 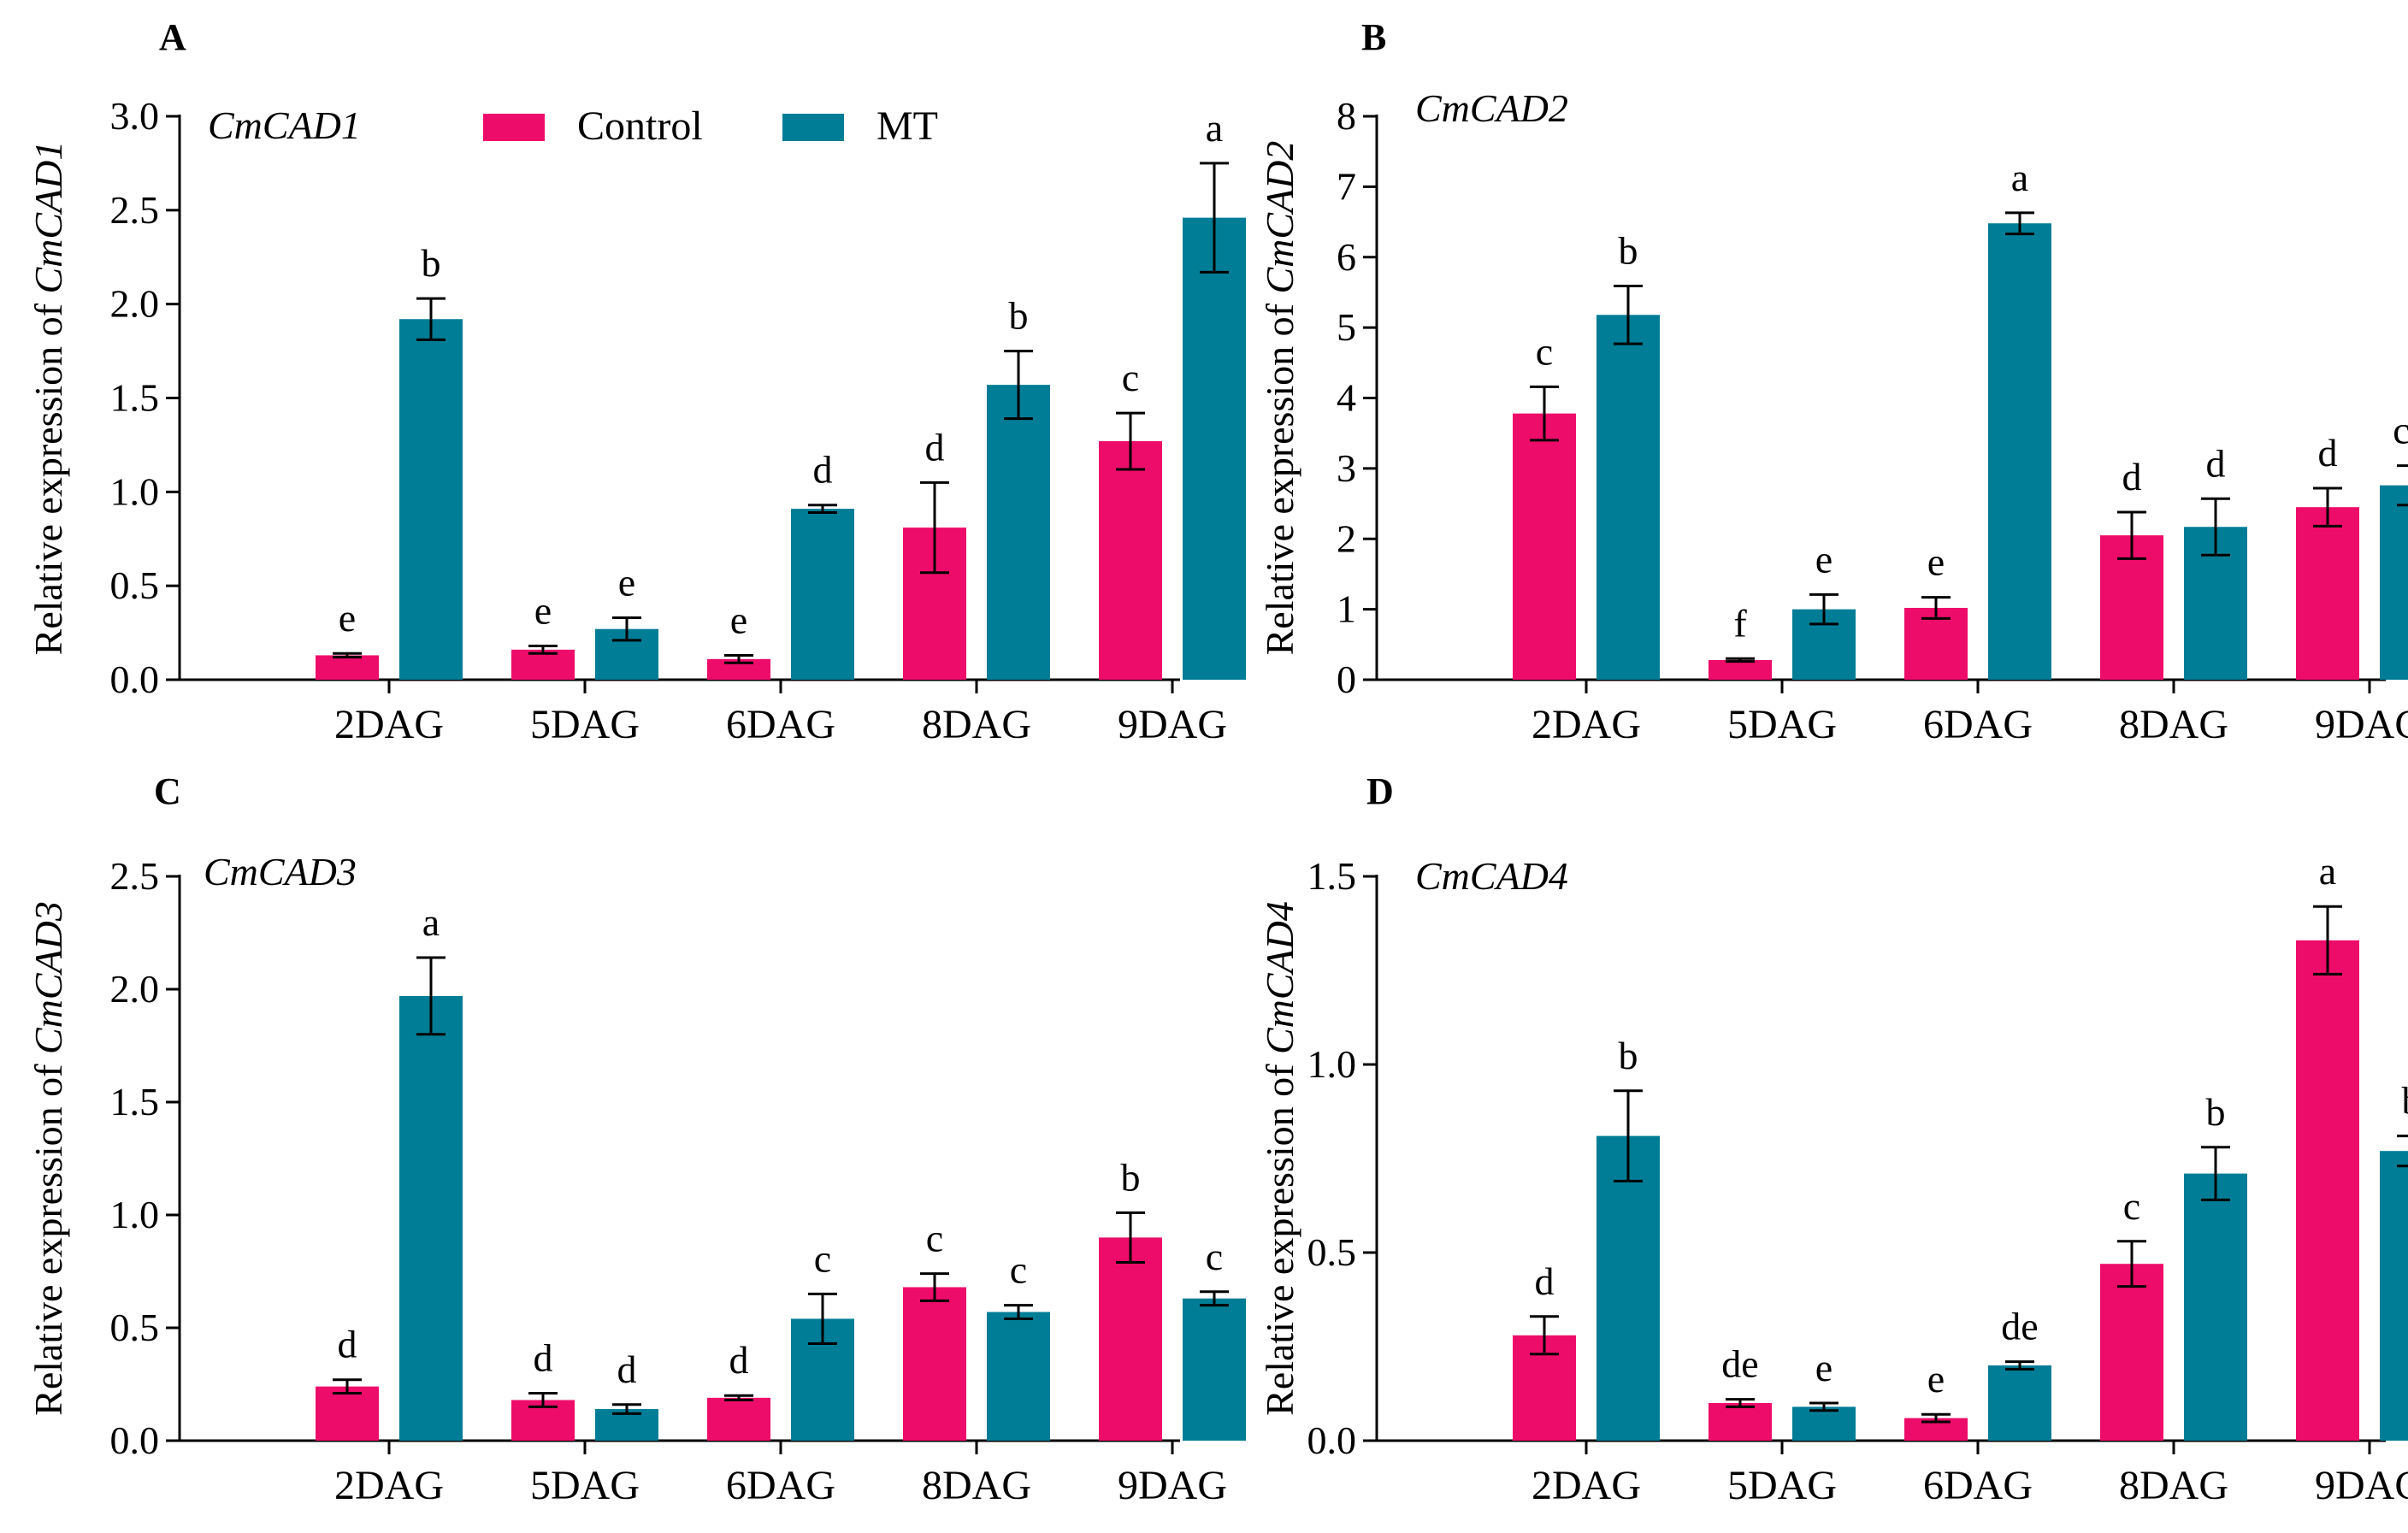 I want to click on gene-title-b: CmCAD2, so click(x=1492, y=108).